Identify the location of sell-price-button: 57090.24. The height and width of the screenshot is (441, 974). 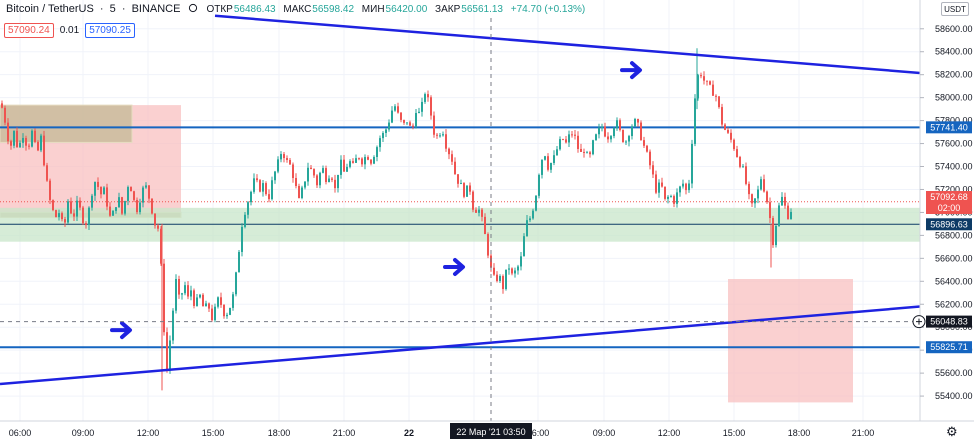
(29, 30).